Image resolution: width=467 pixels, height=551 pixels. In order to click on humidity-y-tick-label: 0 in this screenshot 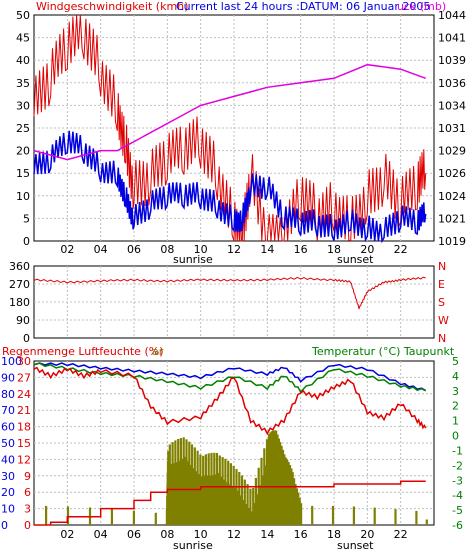, I will do `click(4, 525)`.